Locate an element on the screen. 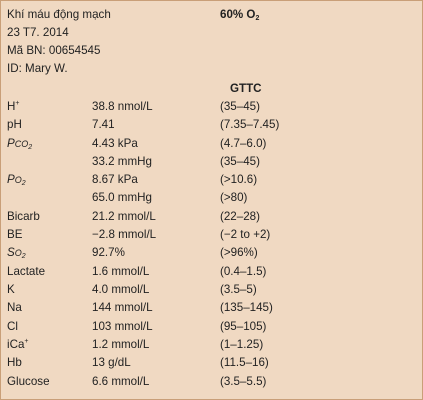  reference-range: (11.5–16) is located at coordinates (244, 362).